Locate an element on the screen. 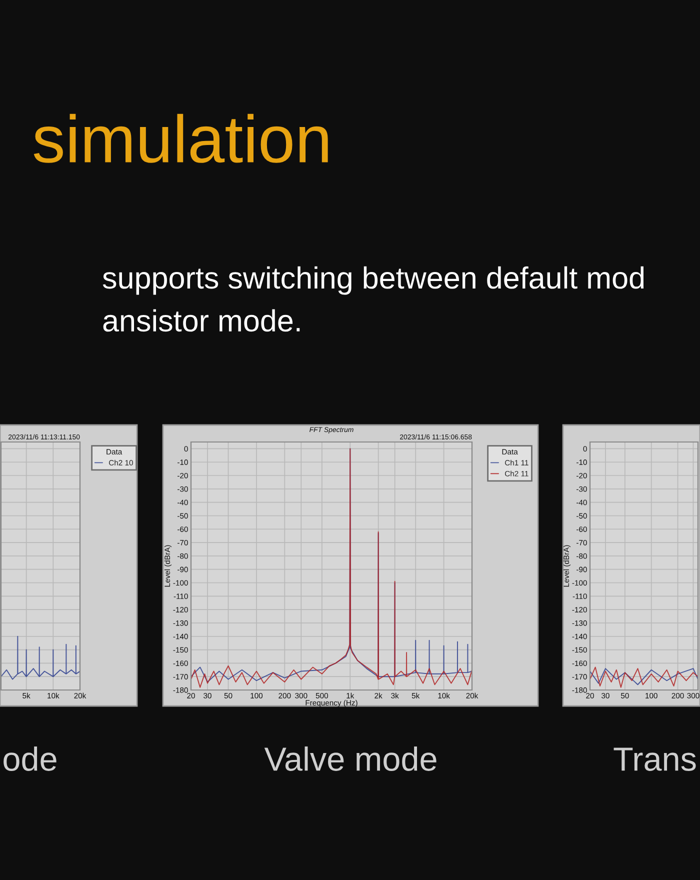 This screenshot has height=880, width=700. text: Valve mode is located at coordinates (350, 758).